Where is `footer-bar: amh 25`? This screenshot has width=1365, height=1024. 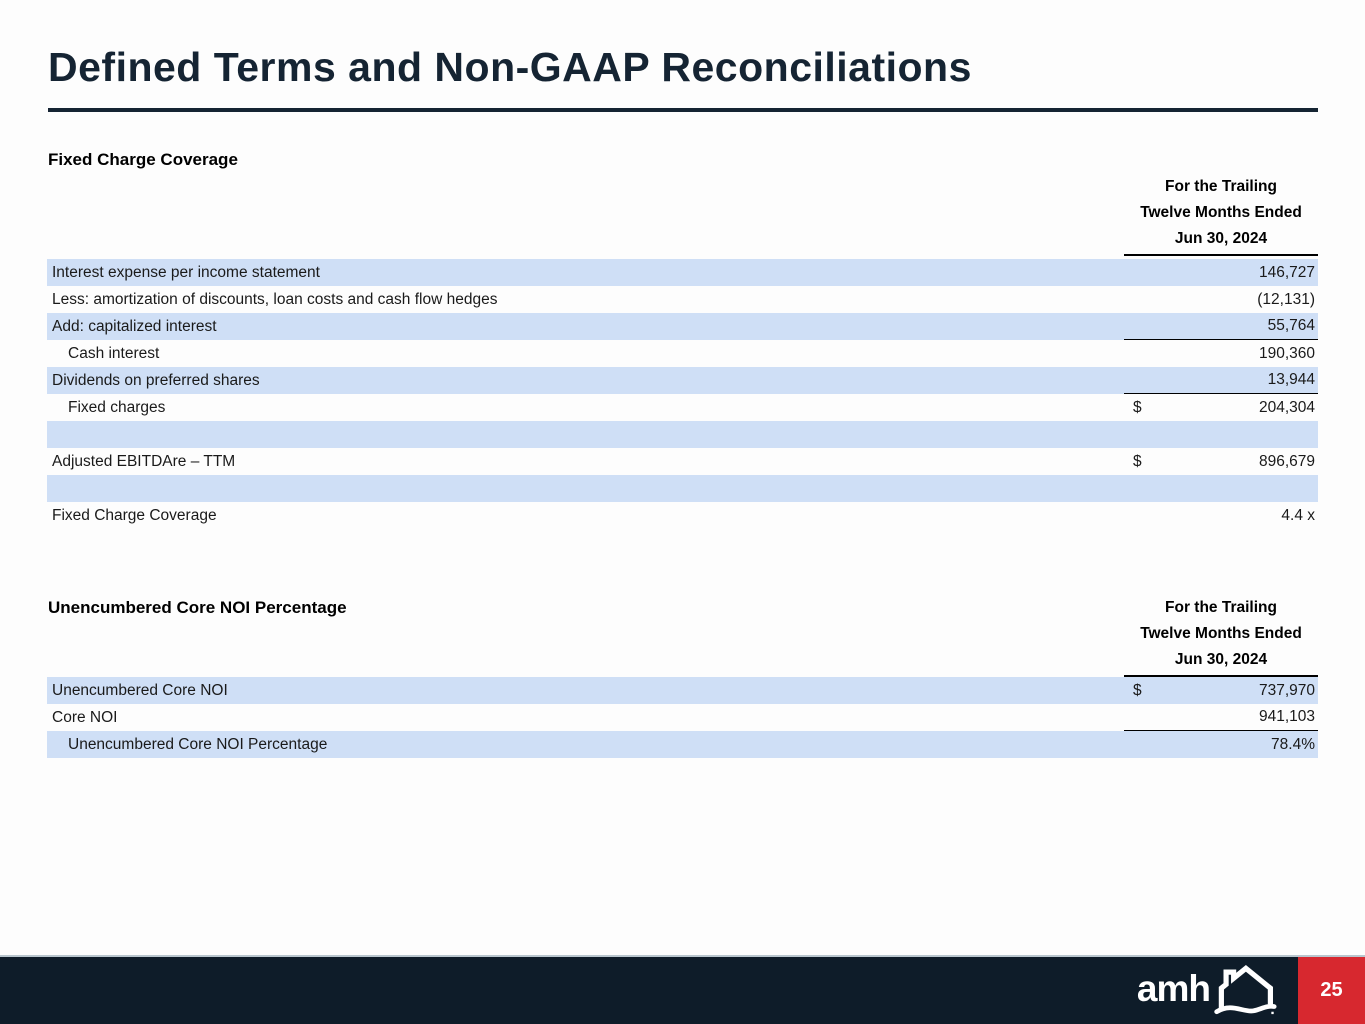
footer-bar: amh 25 is located at coordinates (682, 989).